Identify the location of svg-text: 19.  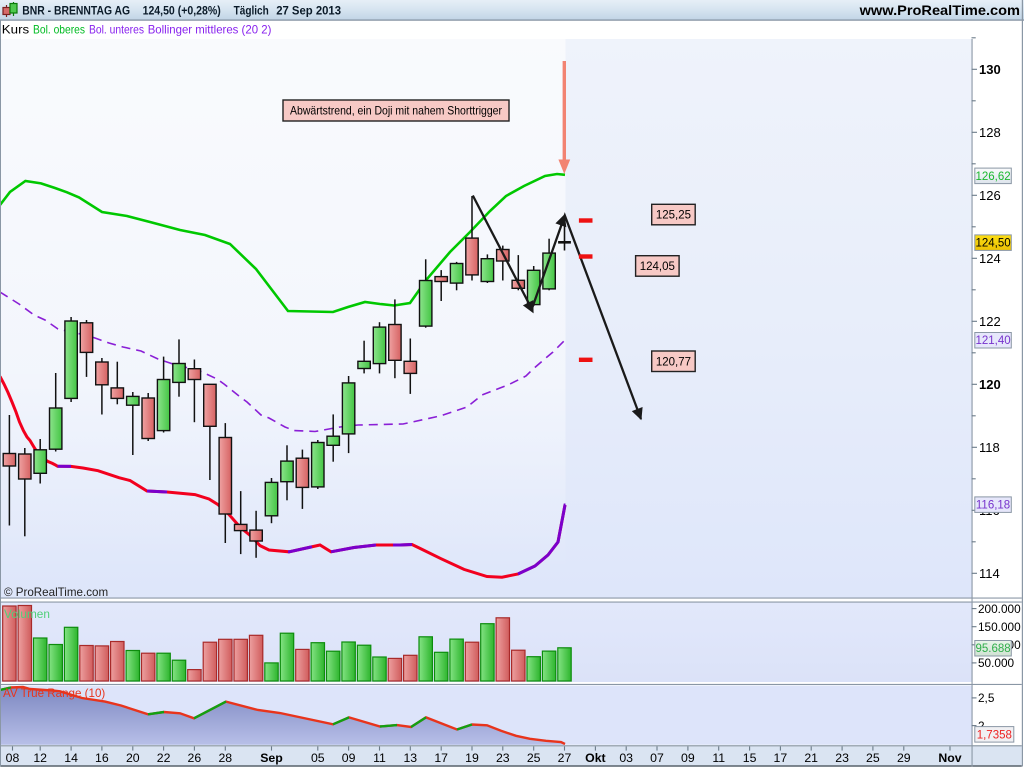
(472, 758).